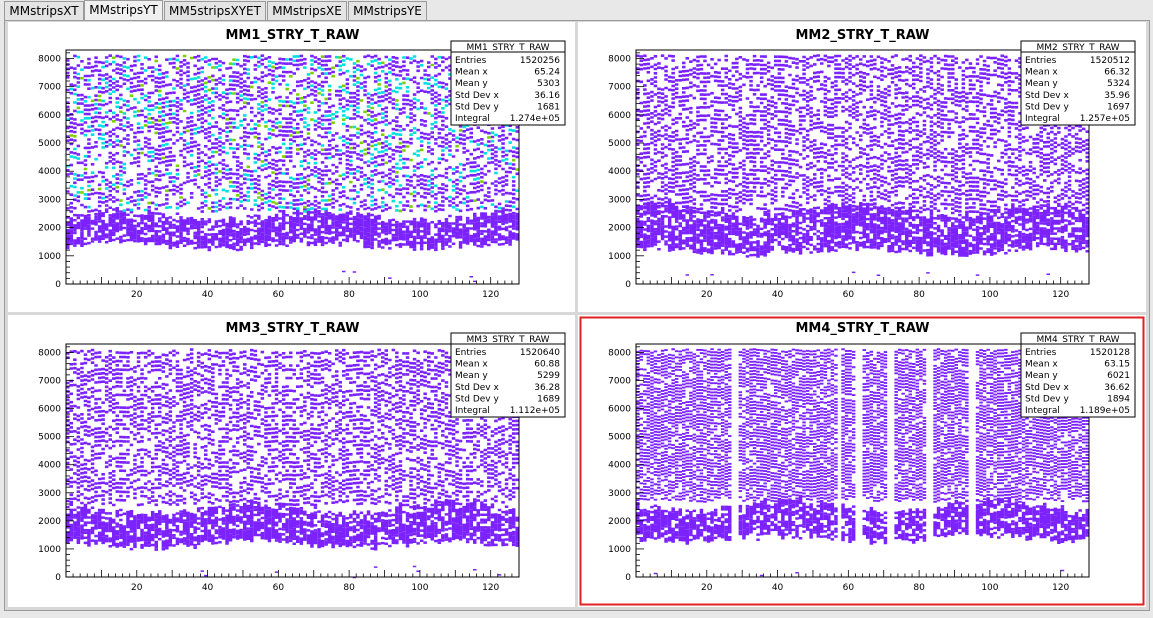 This screenshot has width=1153, height=618. What do you see at coordinates (548, 107) in the screenshot?
I see `stats-value: 1681` at bounding box center [548, 107].